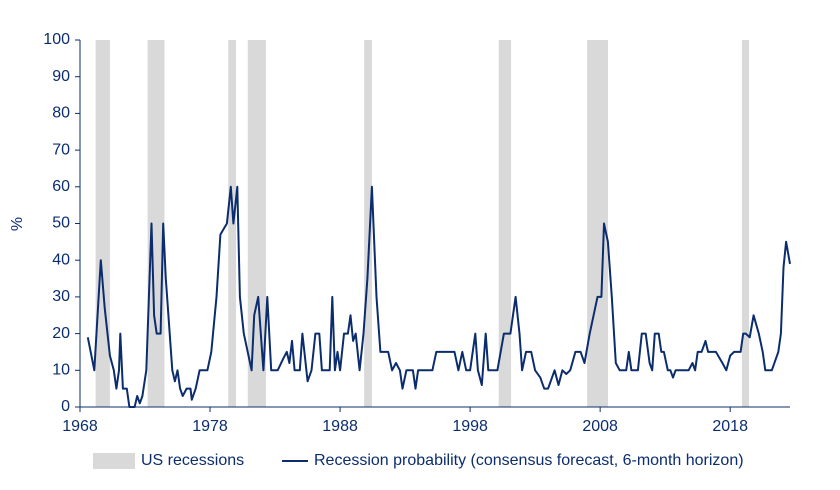 The width and height of the screenshot is (840, 490). Describe the element at coordinates (600, 426) in the screenshot. I see `x-tick-label: 2008` at that location.